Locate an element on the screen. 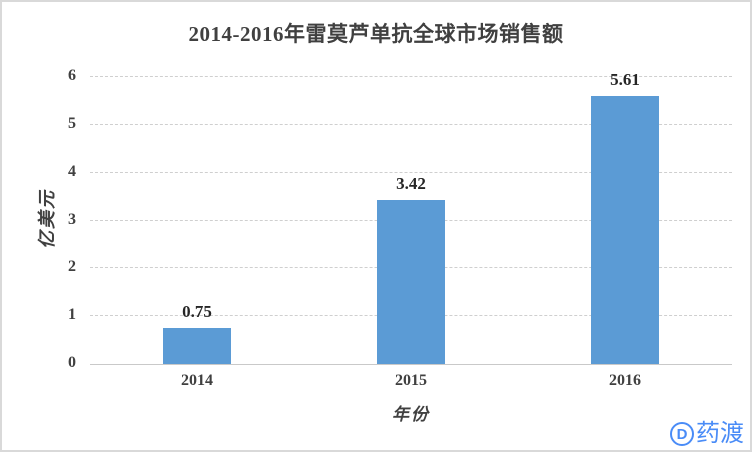 The width and height of the screenshot is (752, 452). pharmacodia-logo-icon: D is located at coordinates (682, 434).